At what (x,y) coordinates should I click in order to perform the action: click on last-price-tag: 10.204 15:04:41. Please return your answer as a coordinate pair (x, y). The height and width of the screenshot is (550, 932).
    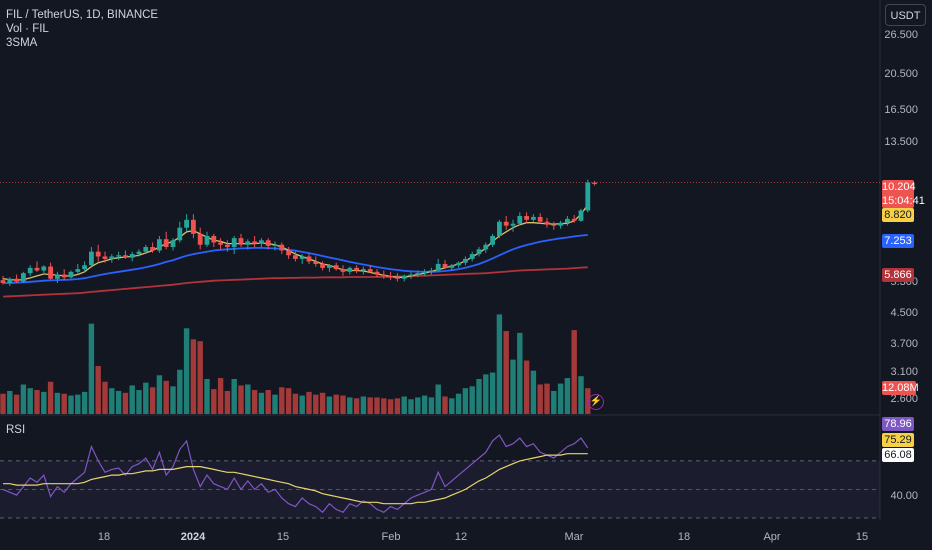
    Looking at the image, I should click on (903, 194).